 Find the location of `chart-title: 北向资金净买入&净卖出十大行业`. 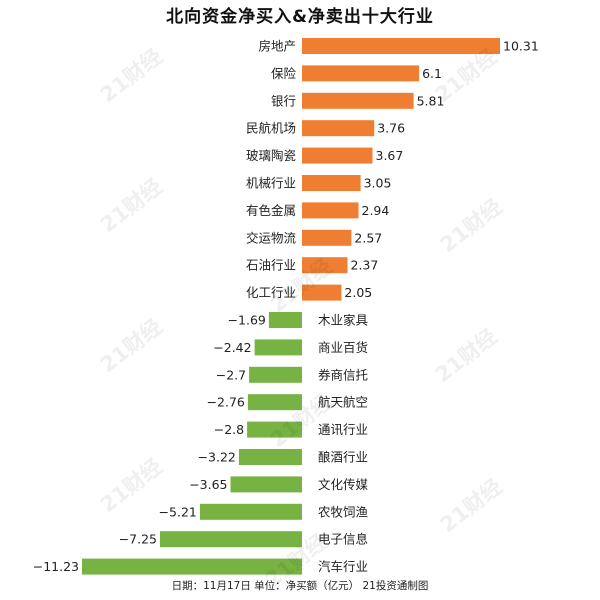

chart-title: 北向资金净买入&净卖出十大行业 is located at coordinates (300, 17).